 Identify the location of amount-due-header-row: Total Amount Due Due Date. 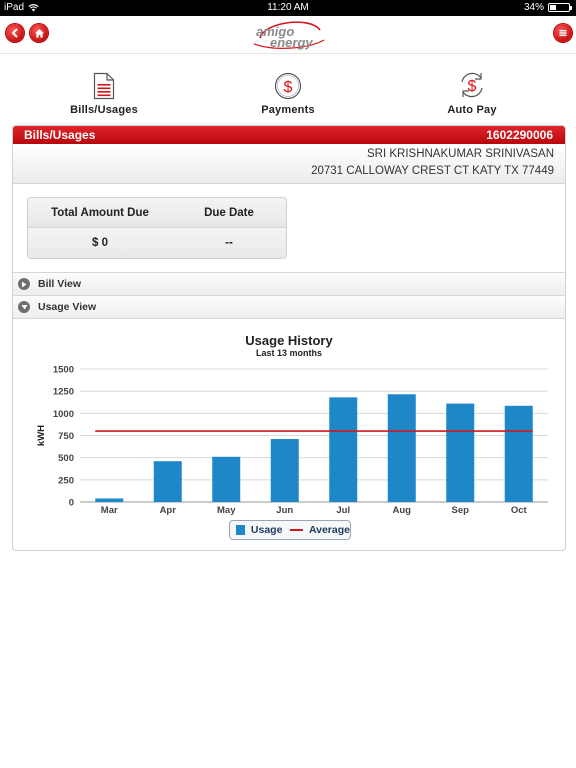
(157, 213).